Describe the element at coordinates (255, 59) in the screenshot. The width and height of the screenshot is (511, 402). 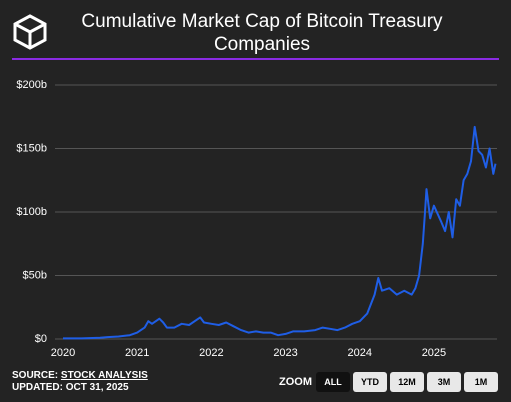
I see `title-rule` at that location.